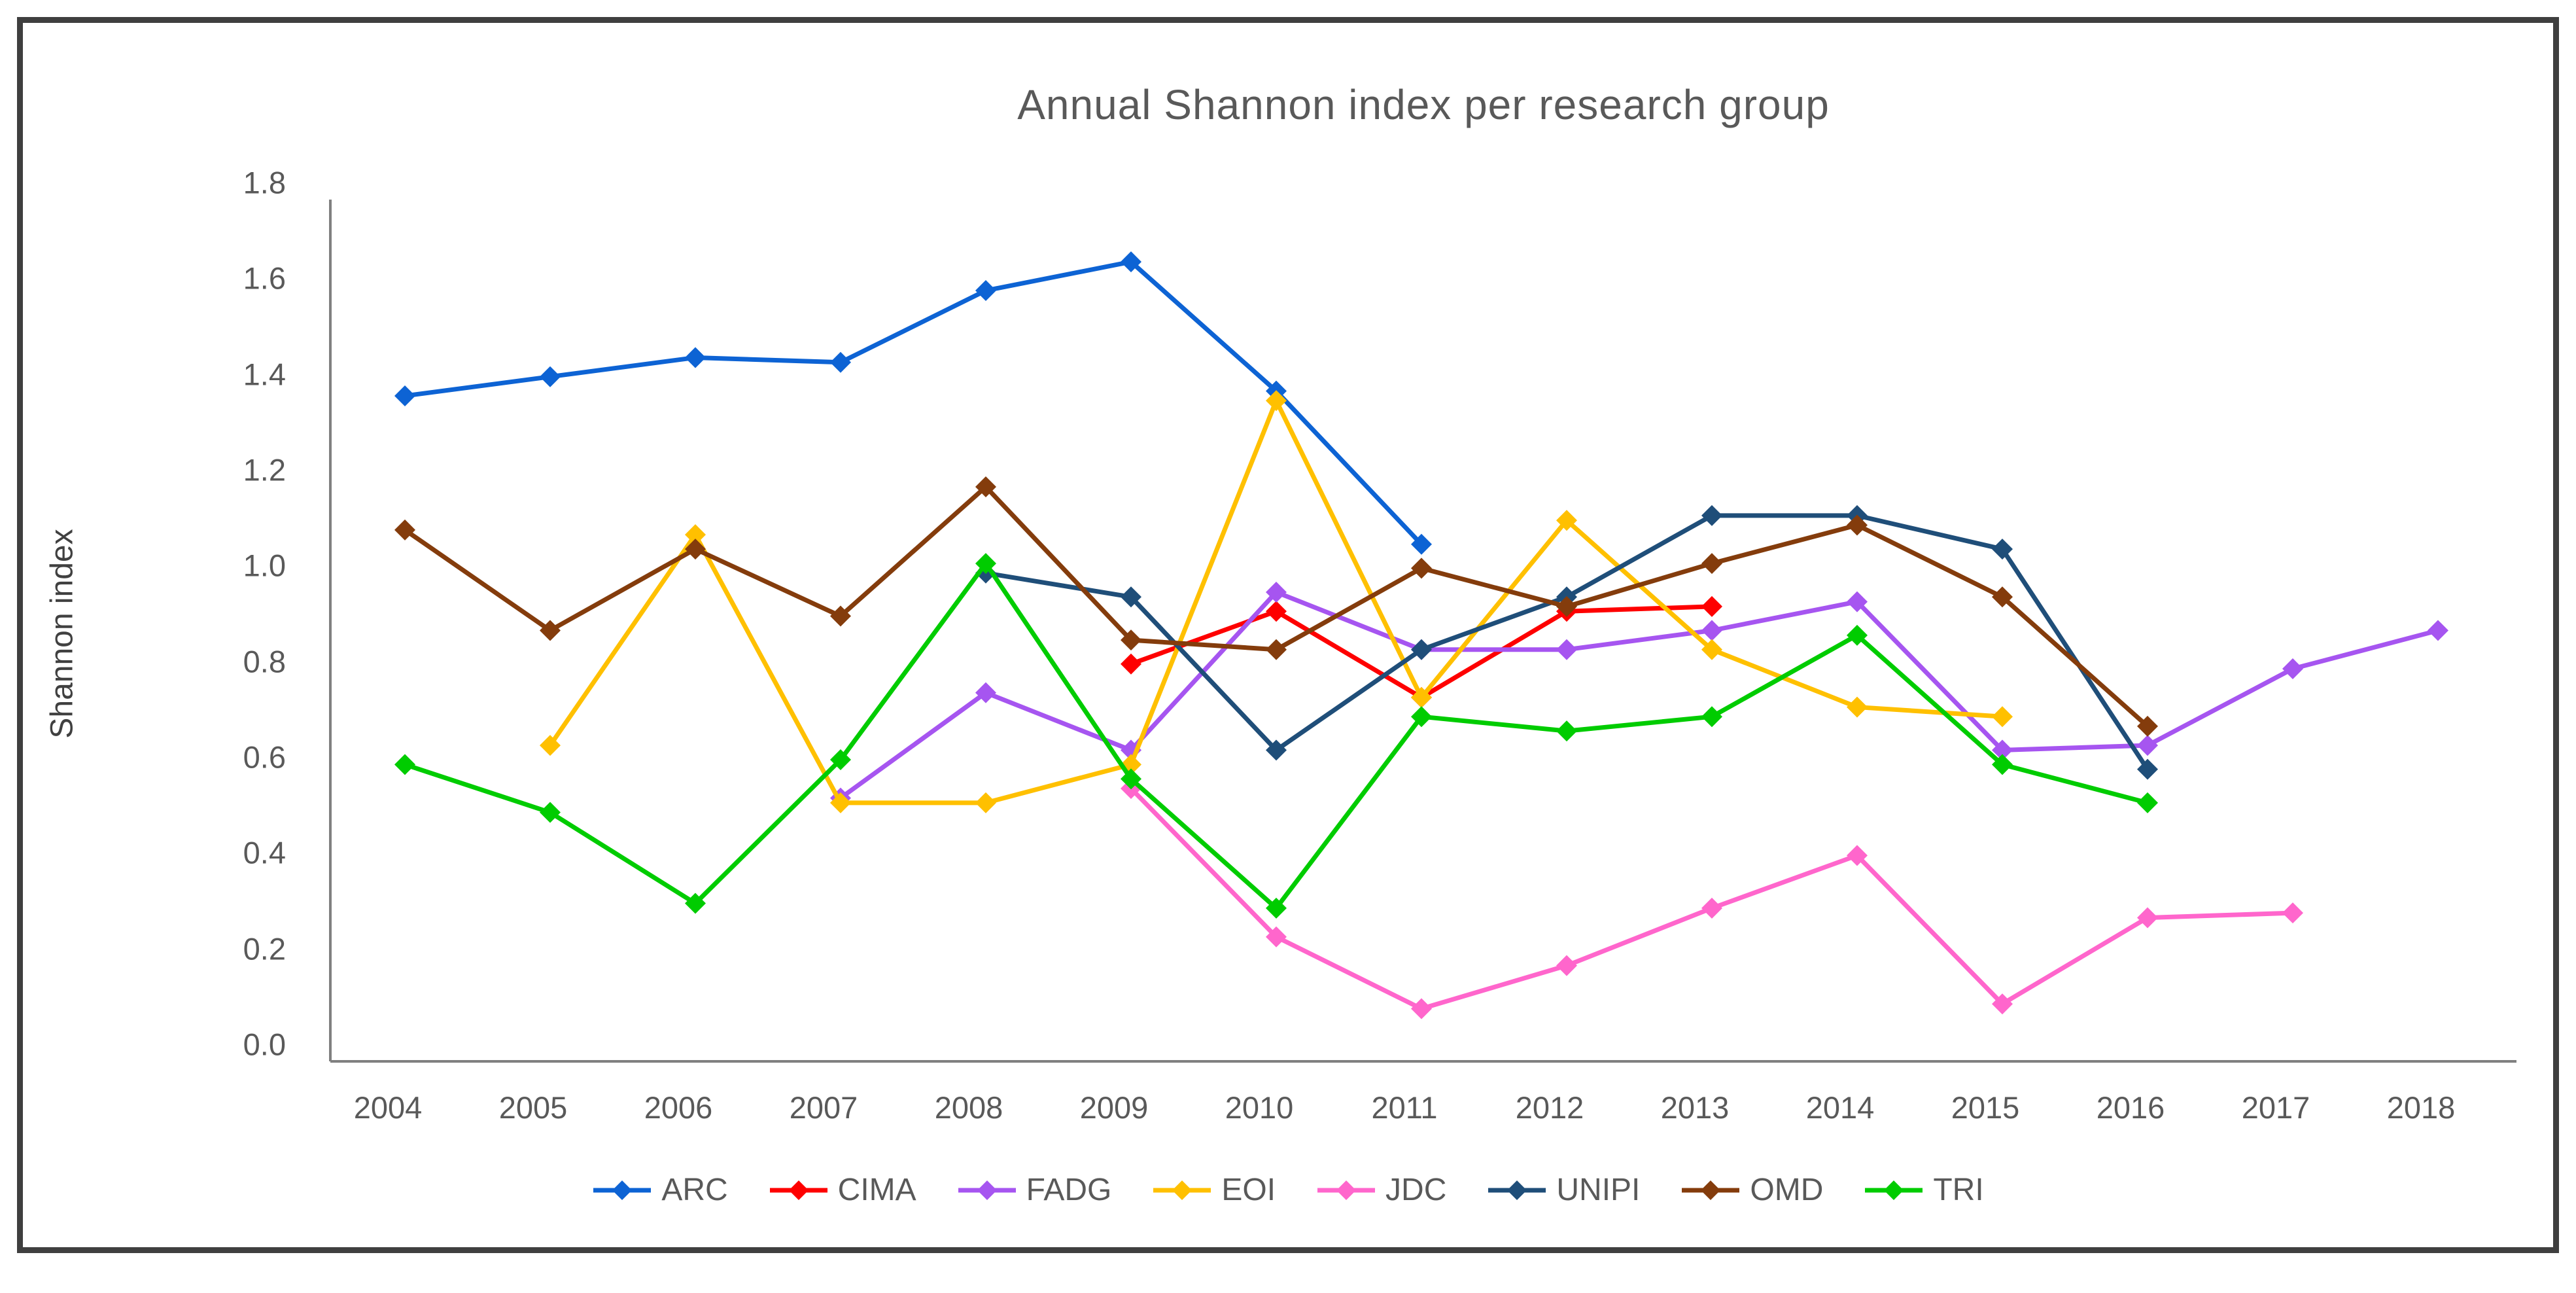  I want to click on y-tick-label: 0.0, so click(264, 1044).